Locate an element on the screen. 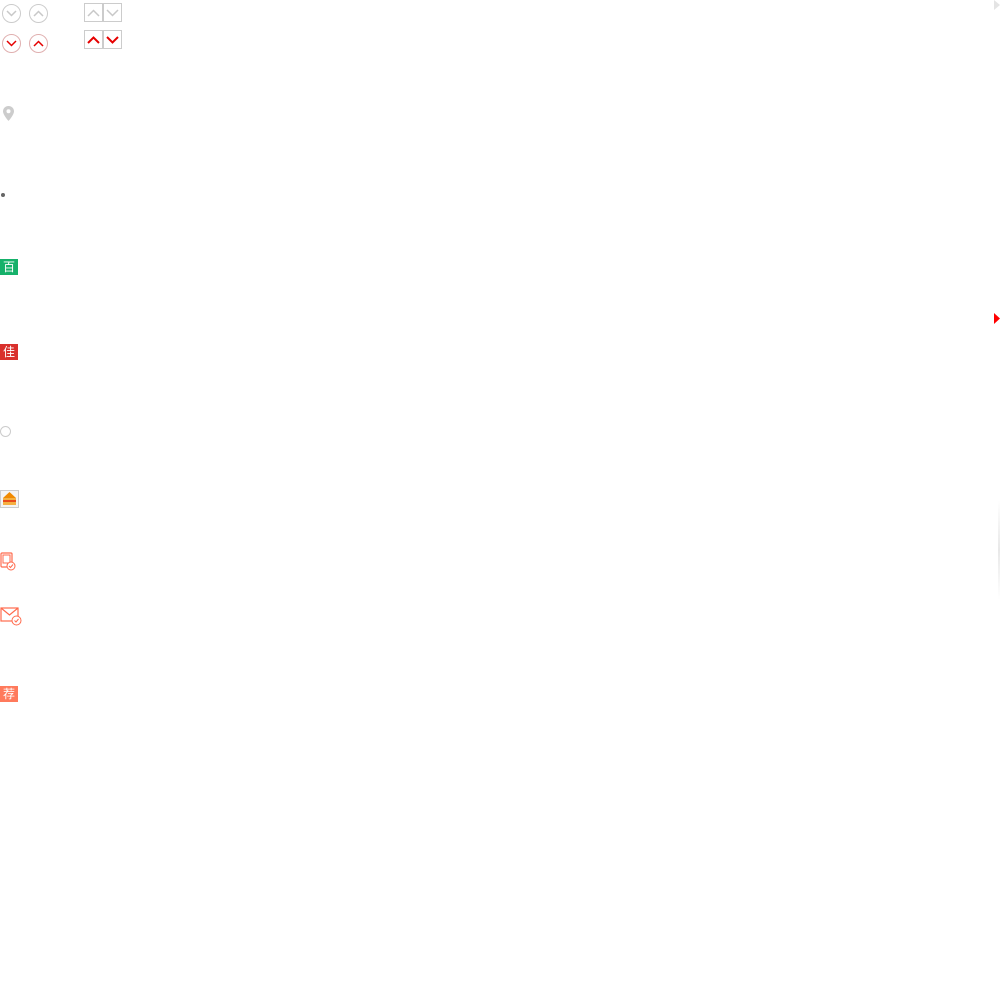 The height and width of the screenshot is (1000, 1000). shadow-edge is located at coordinates (999, 550).